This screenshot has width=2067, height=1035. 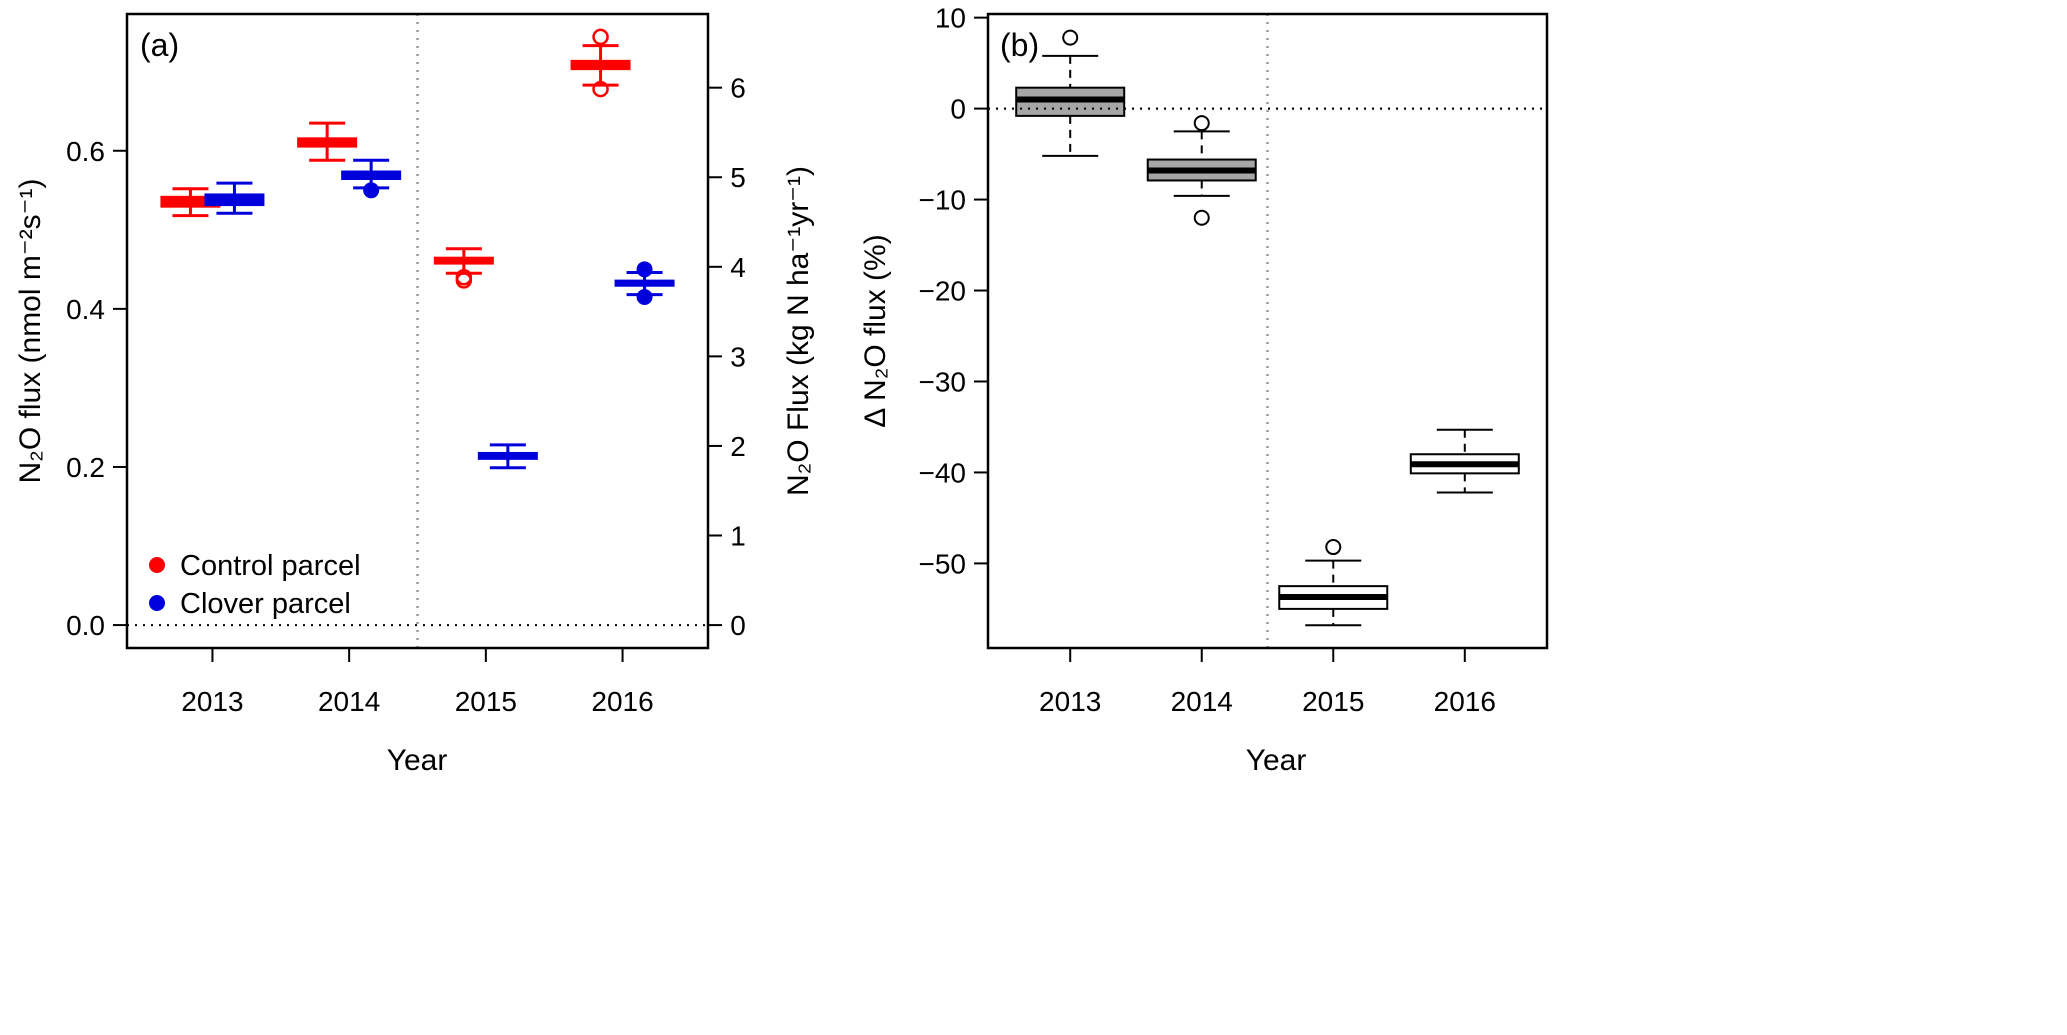 I want to click on y-tick-label: −20, so click(x=943, y=291).